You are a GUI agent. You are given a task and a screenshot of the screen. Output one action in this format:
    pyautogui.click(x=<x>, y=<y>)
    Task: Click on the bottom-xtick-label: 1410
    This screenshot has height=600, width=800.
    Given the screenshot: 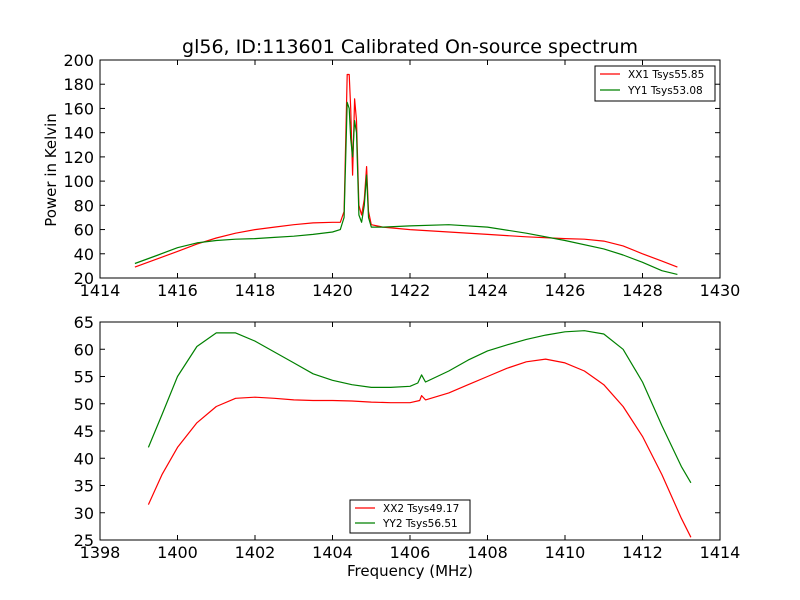 What is the action you would take?
    pyautogui.click(x=565, y=552)
    